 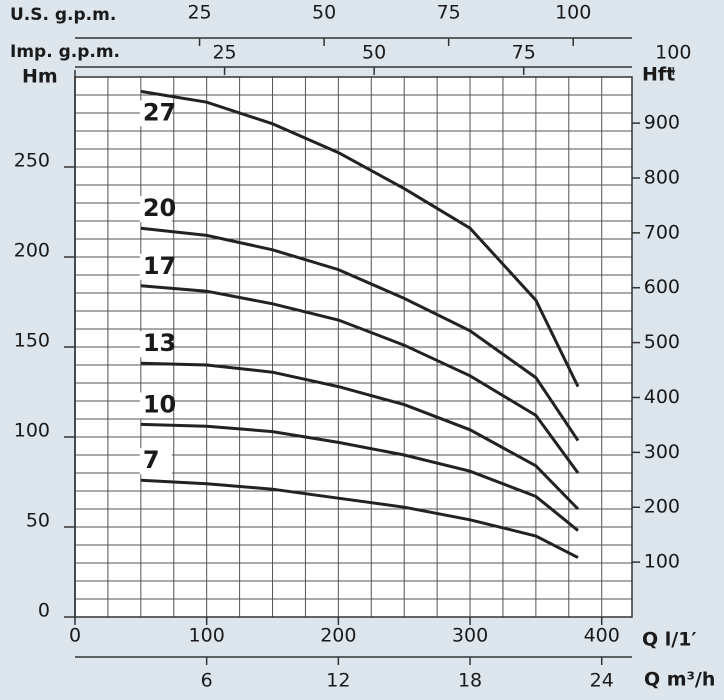 What do you see at coordinates (662, 562) in the screenshot?
I see `y2-tick-label: 100` at bounding box center [662, 562].